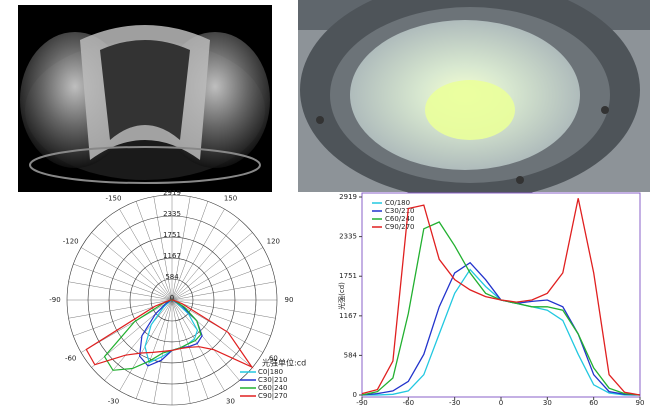 Image resolution: width=650 pixels, height=408 pixels. I want to click on polar-curve, so click(169, 334).